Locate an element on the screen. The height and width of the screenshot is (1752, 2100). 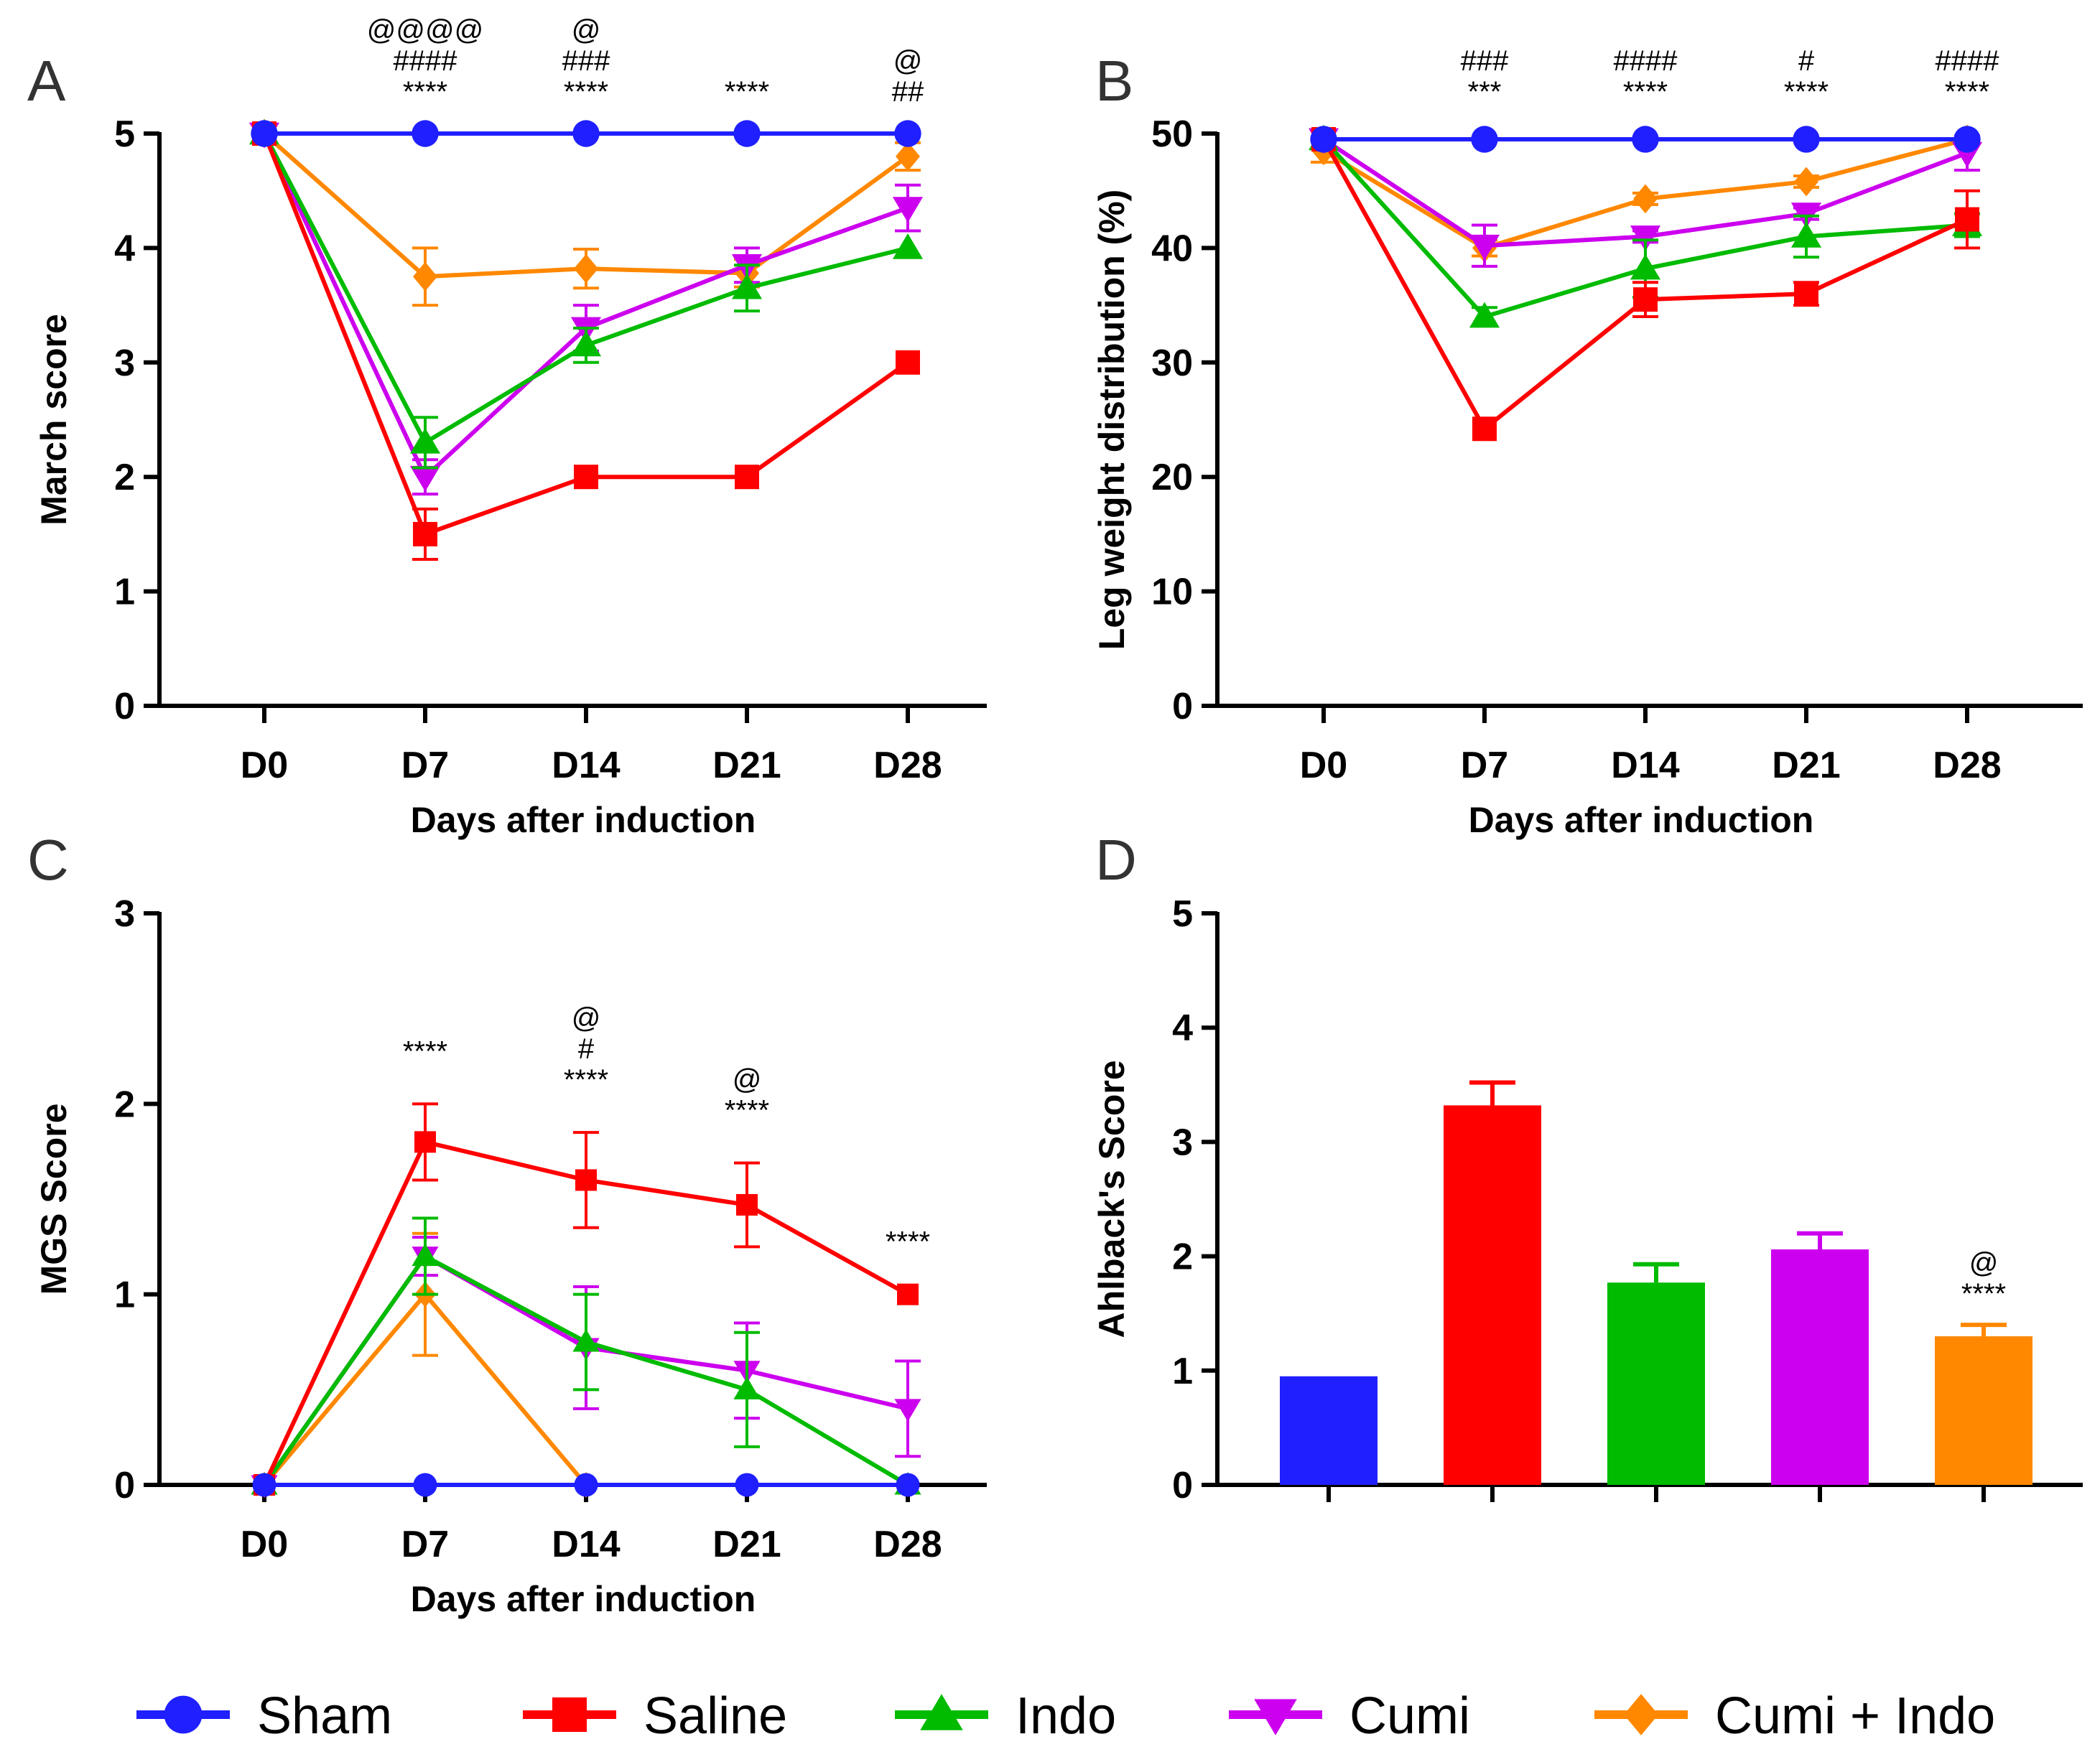
legend-item-indo: Indo is located at coordinates (1005, 1716).